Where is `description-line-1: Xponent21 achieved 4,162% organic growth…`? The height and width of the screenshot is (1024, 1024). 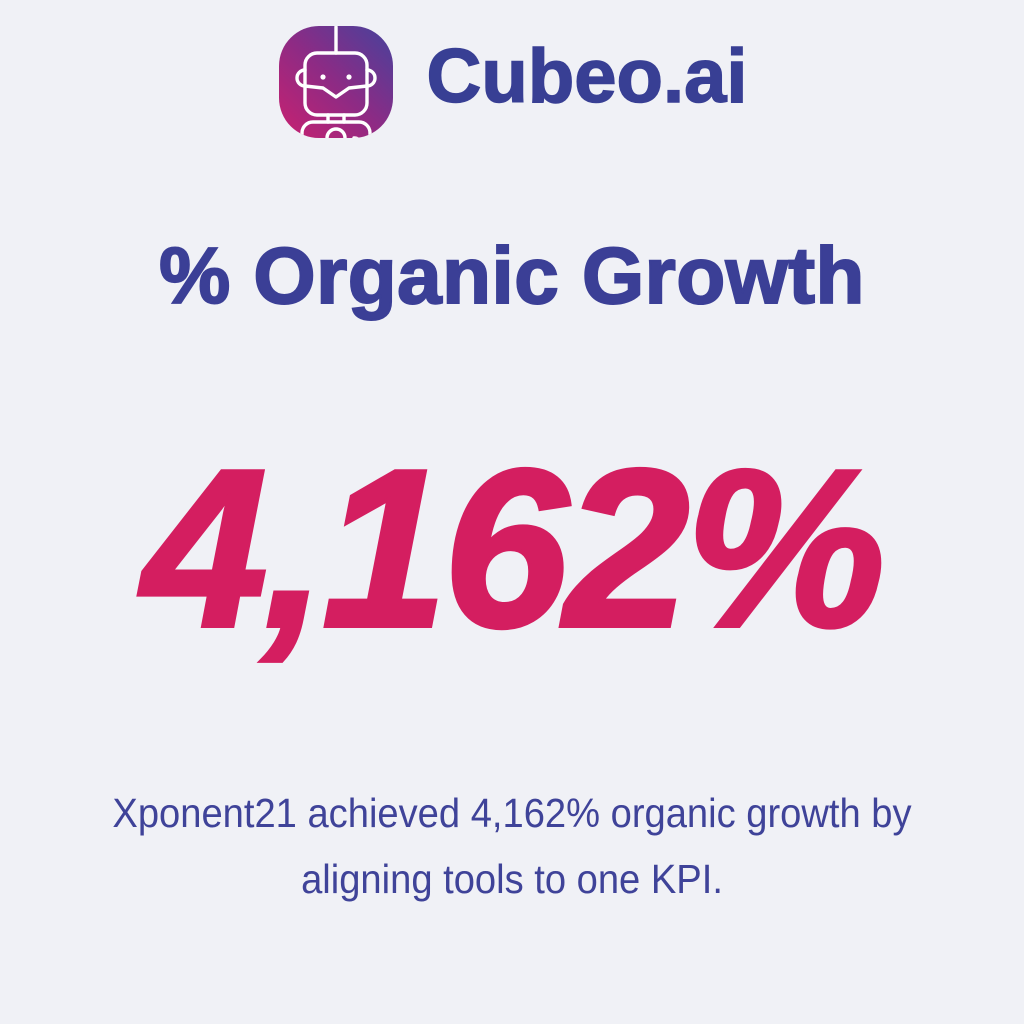 description-line-1: Xponent21 achieved 4,162% organic growth… is located at coordinates (512, 813).